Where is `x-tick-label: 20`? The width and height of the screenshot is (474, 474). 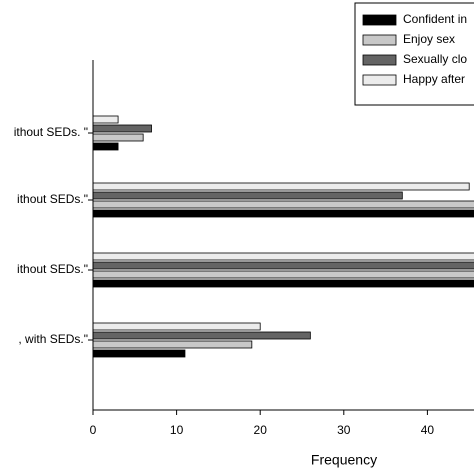
x-tick-label: 20 is located at coordinates (261, 430).